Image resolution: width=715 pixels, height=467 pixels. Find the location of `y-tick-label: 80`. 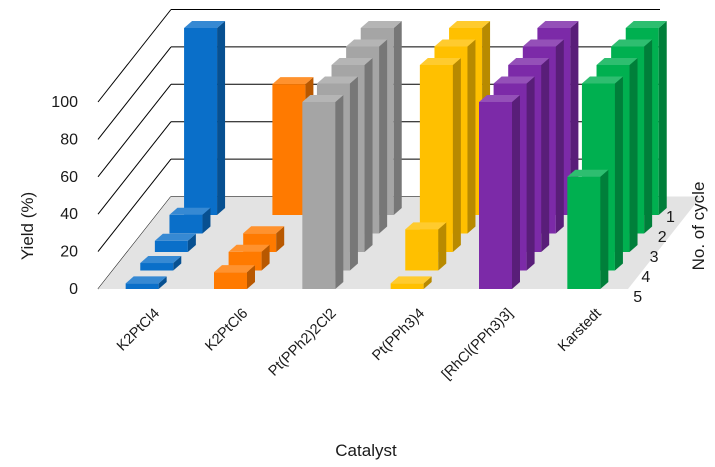

y-tick-label: 80 is located at coordinates (69, 139).